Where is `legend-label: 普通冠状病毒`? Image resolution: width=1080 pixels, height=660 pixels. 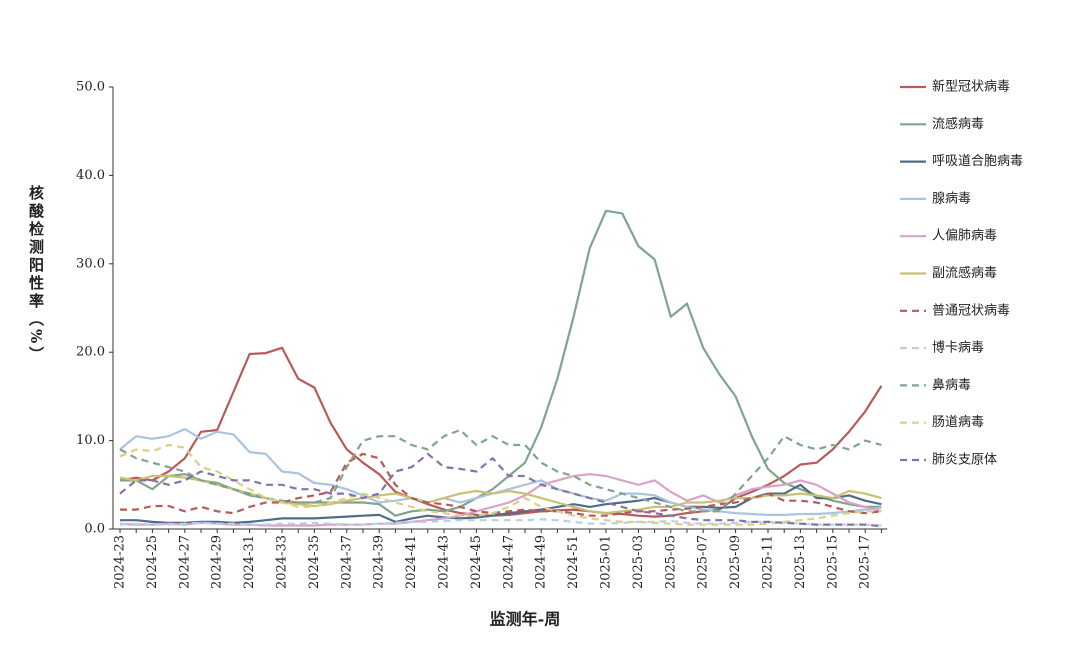 legend-label: 普通冠状病毒 is located at coordinates (971, 310).